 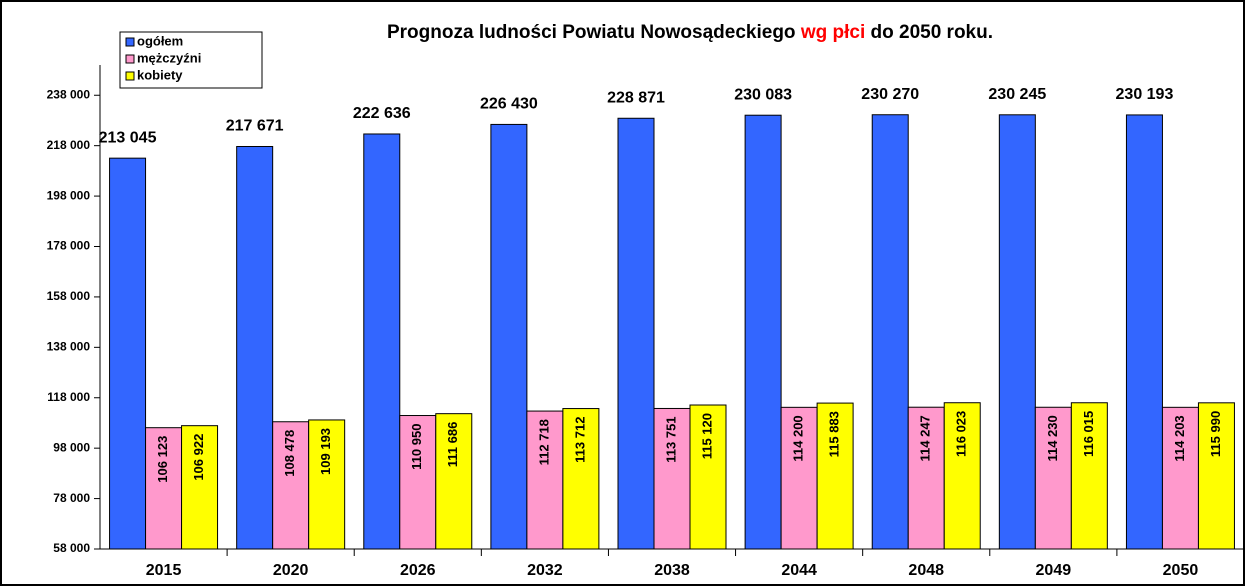 I want to click on title-highlight: wg płci, so click(x=832, y=32).